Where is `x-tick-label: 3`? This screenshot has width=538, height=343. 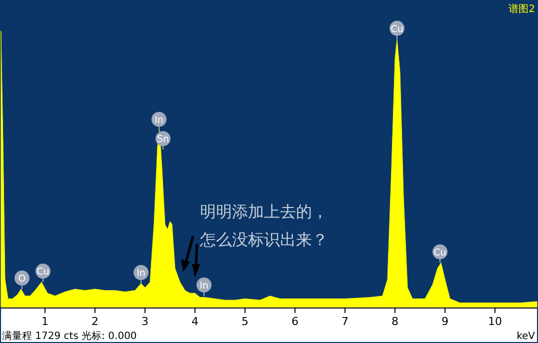
x-tick-label: 3 is located at coordinates (145, 321).